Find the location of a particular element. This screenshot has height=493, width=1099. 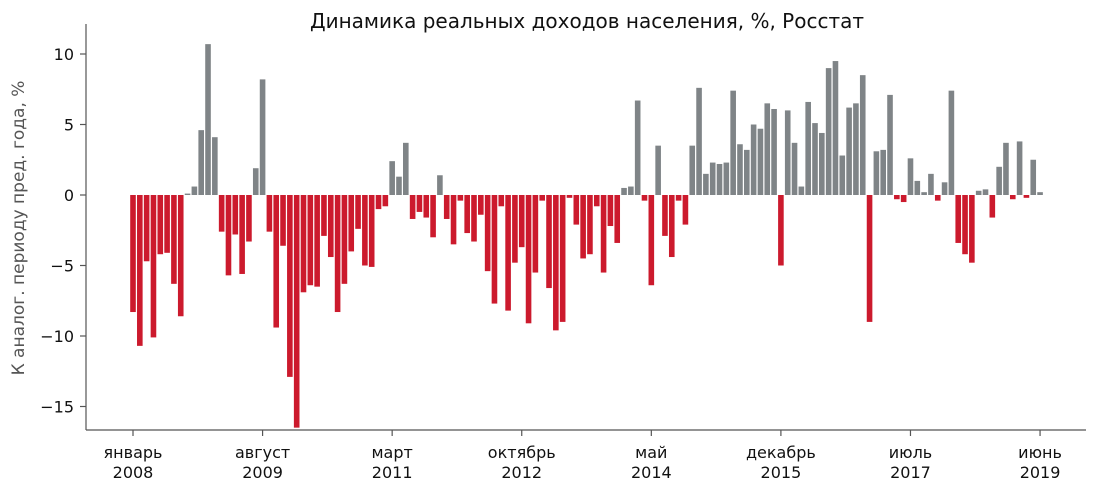

x-tick-label-year: 2017 is located at coordinates (910, 472).